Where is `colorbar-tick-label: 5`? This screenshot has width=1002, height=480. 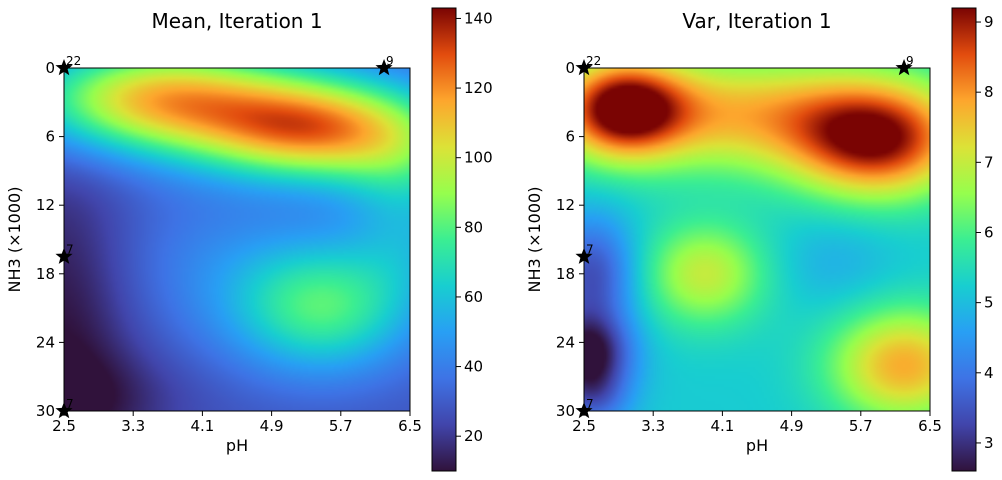 colorbar-tick-label: 5 is located at coordinates (989, 303).